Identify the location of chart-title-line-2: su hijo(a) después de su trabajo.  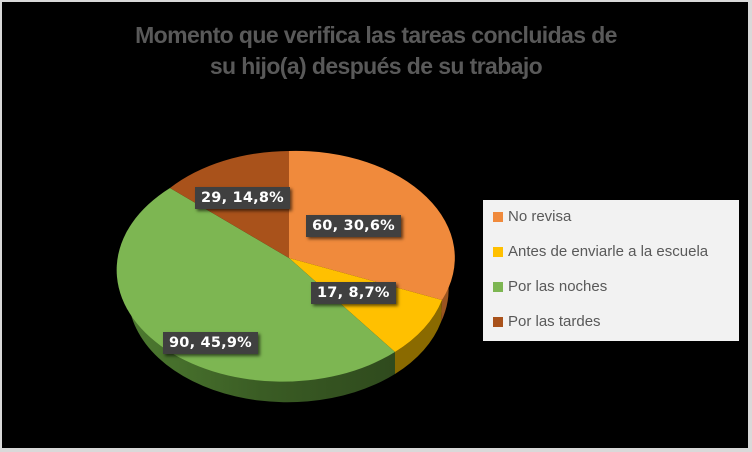
(376, 66).